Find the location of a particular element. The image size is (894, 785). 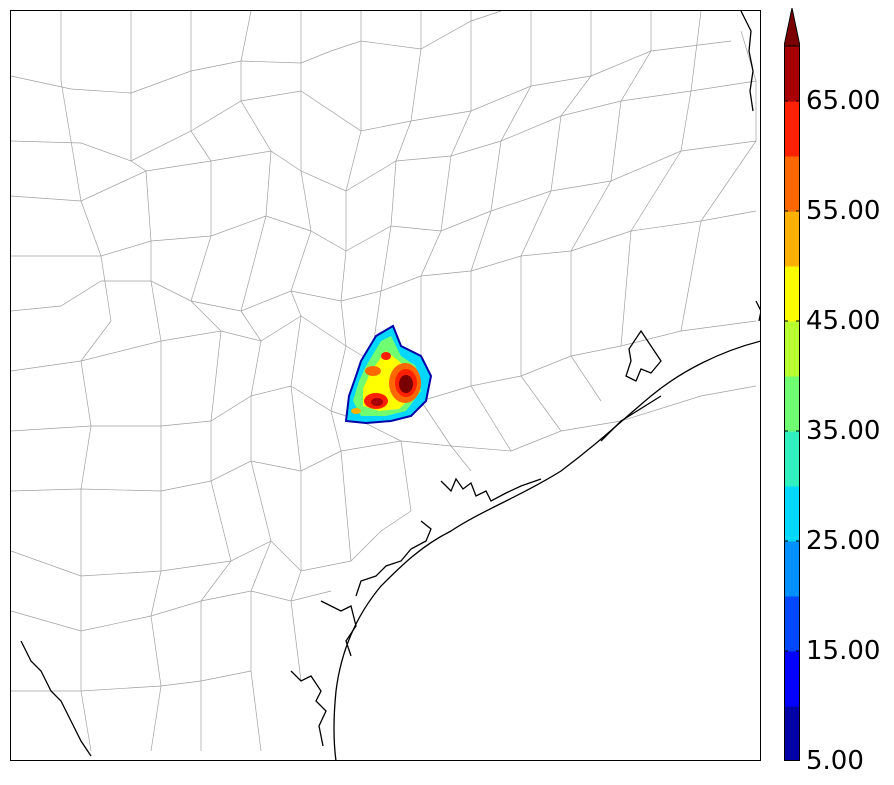

colorbar-tick-label: 15.00 is located at coordinates (843, 651).